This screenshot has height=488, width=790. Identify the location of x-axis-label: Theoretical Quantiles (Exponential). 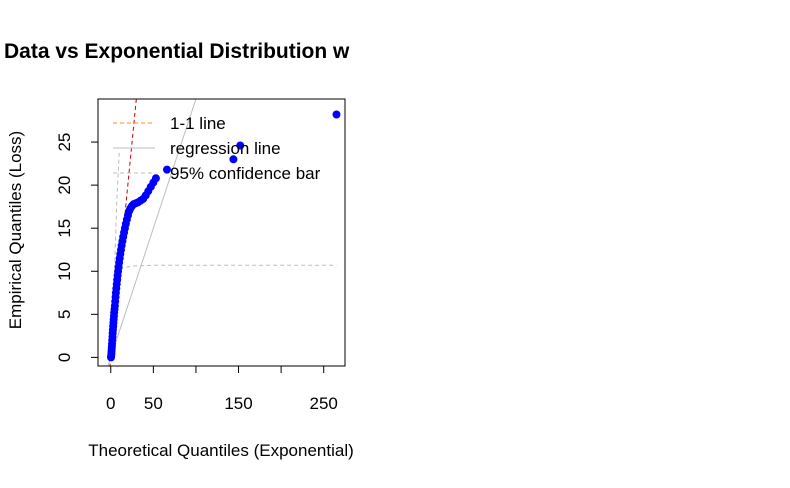
(221, 450).